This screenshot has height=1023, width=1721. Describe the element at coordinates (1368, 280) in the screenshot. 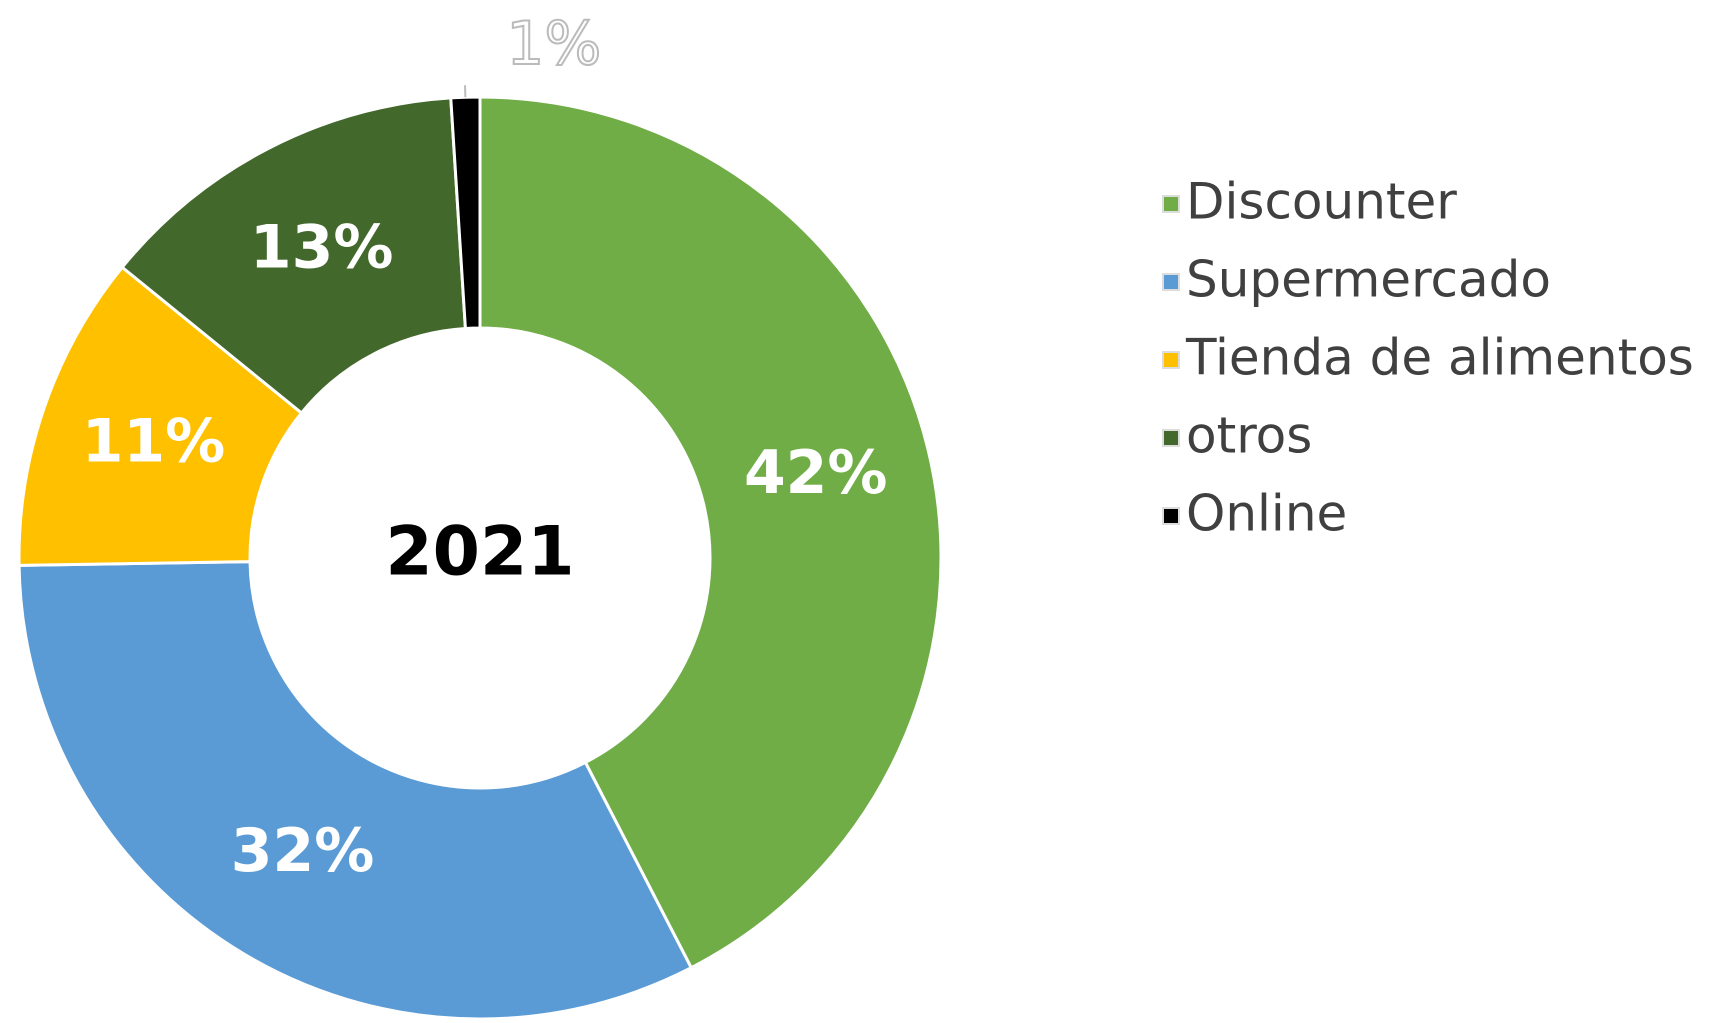

I see `legend-label: Supermercado` at that location.